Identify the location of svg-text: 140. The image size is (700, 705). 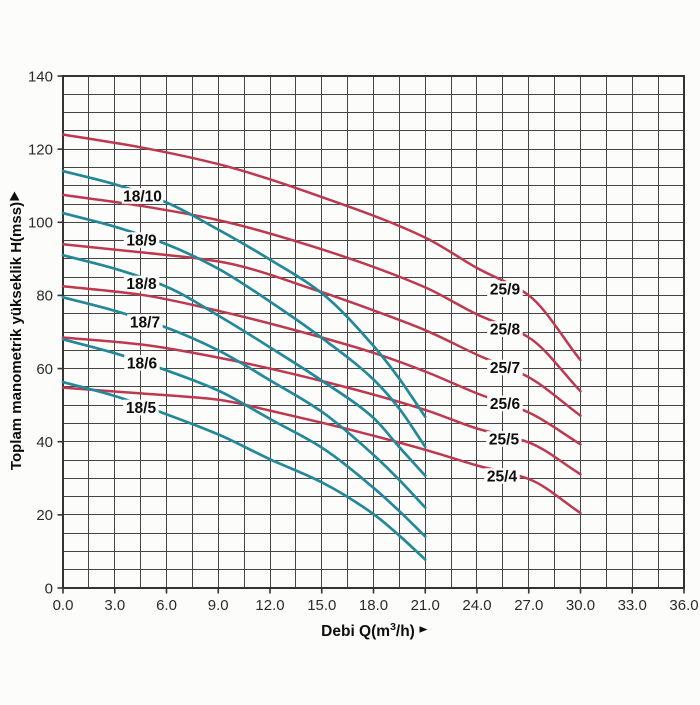
(40, 76).